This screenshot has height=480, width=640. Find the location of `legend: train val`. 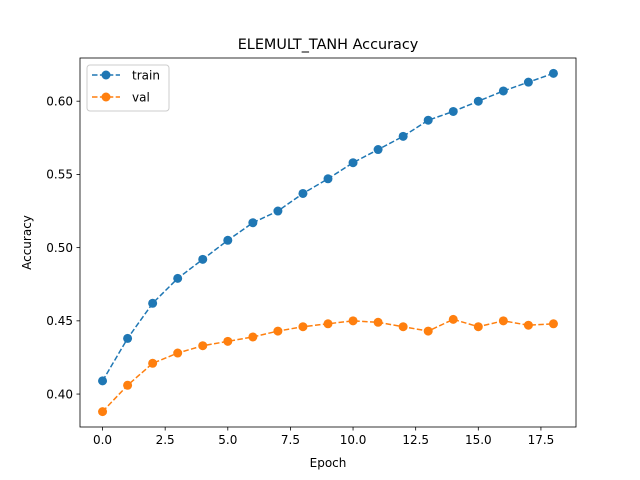

legend: train val is located at coordinates (128, 88).